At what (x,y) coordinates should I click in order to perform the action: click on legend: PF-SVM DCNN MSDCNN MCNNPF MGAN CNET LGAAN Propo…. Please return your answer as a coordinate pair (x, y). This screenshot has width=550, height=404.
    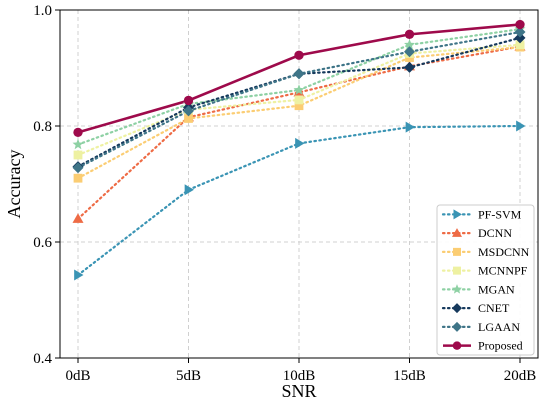
    Looking at the image, I should click on (485, 280).